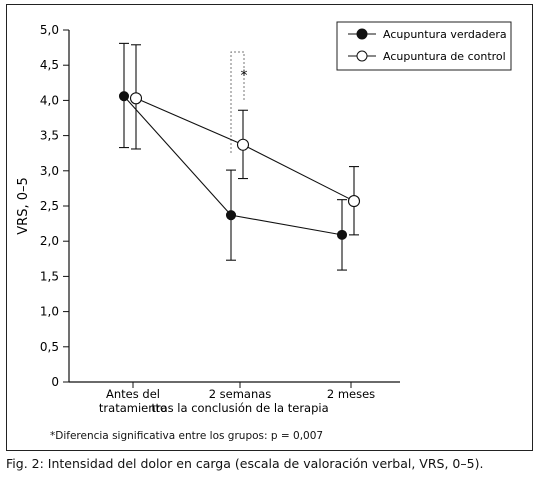 The width and height of the screenshot is (541, 481). I want to click on legend-label-1: Acupuntura de control, so click(444, 56).